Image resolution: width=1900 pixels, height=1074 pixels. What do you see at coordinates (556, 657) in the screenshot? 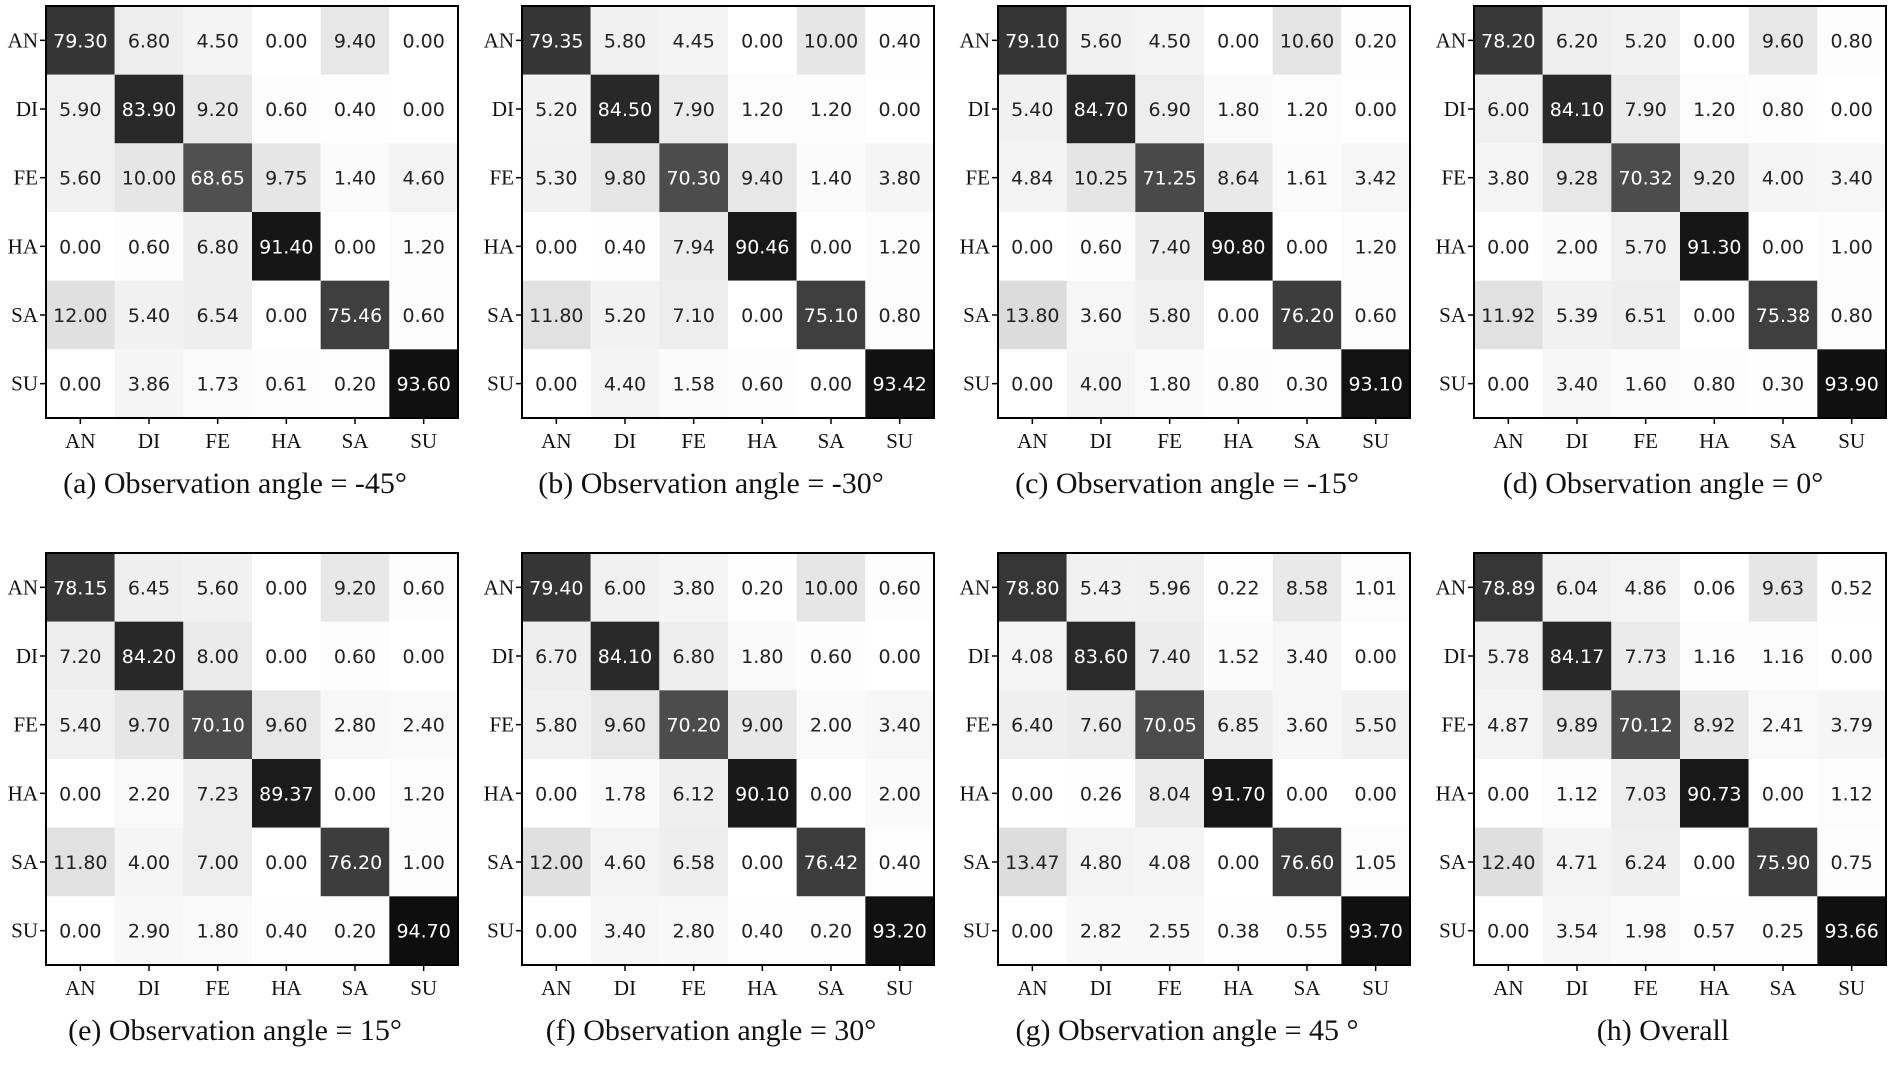
I see `cell-value-label: 6.70` at bounding box center [556, 657].